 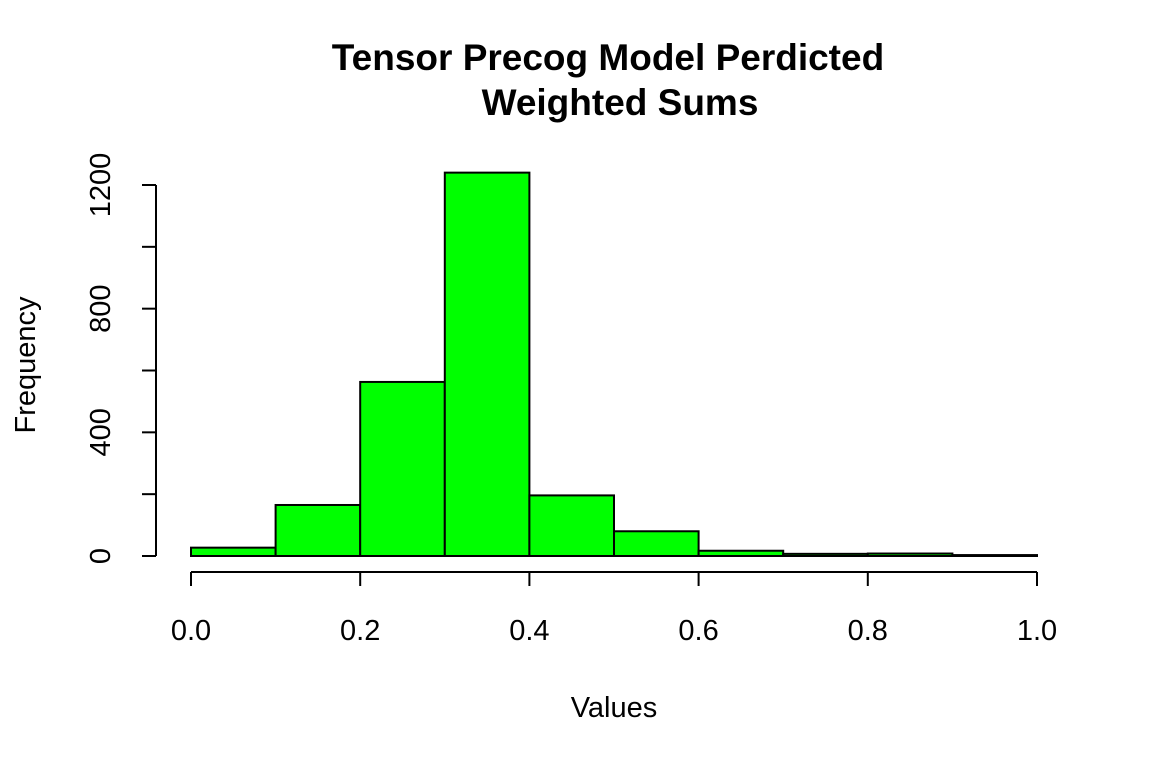 What do you see at coordinates (868, 631) in the screenshot?
I see `x-tick-label: 0.8` at bounding box center [868, 631].